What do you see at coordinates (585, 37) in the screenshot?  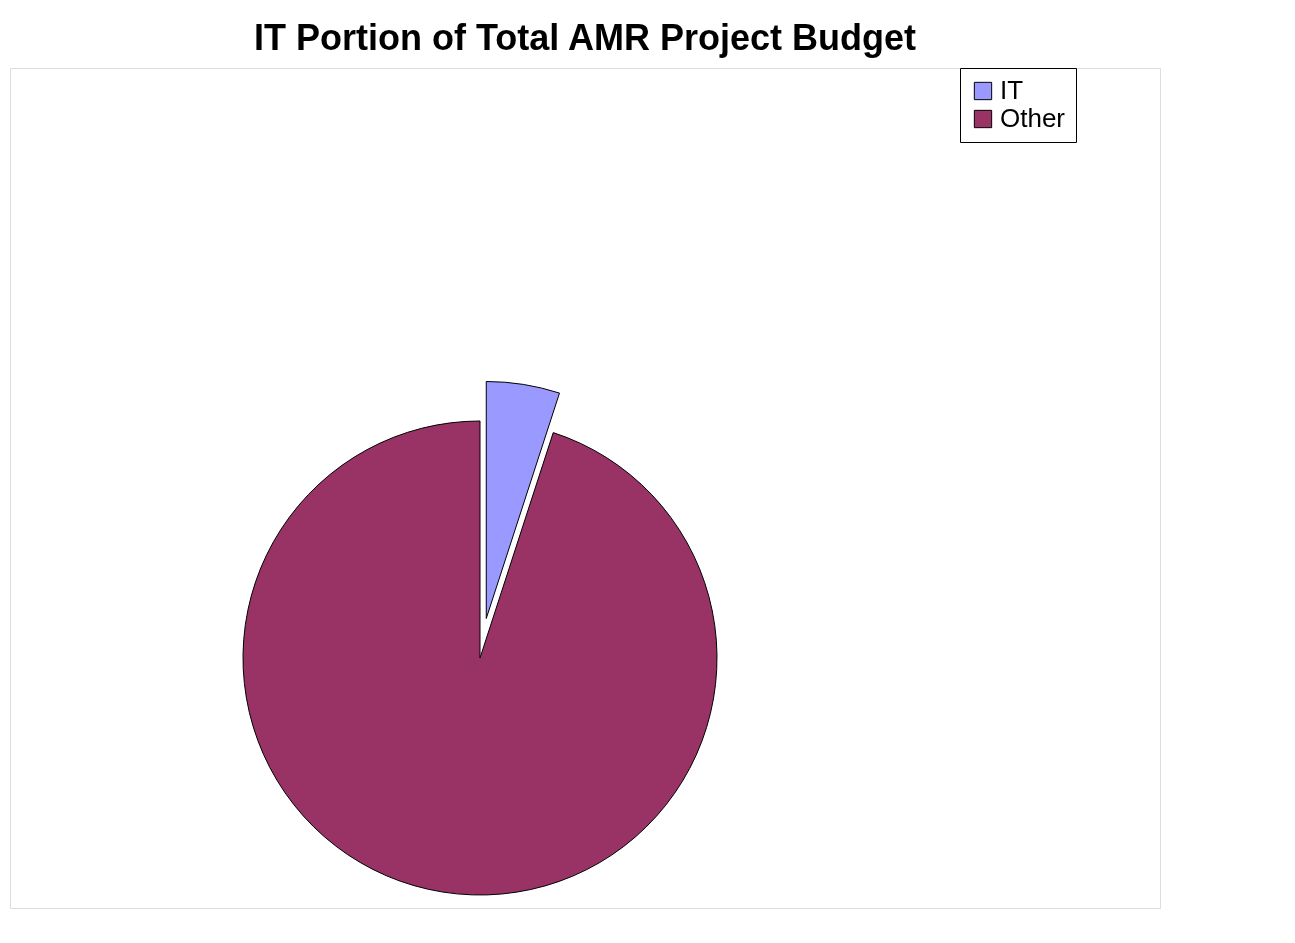 I see `chart-title: IT Portion of Total AMR Project Budget` at bounding box center [585, 37].